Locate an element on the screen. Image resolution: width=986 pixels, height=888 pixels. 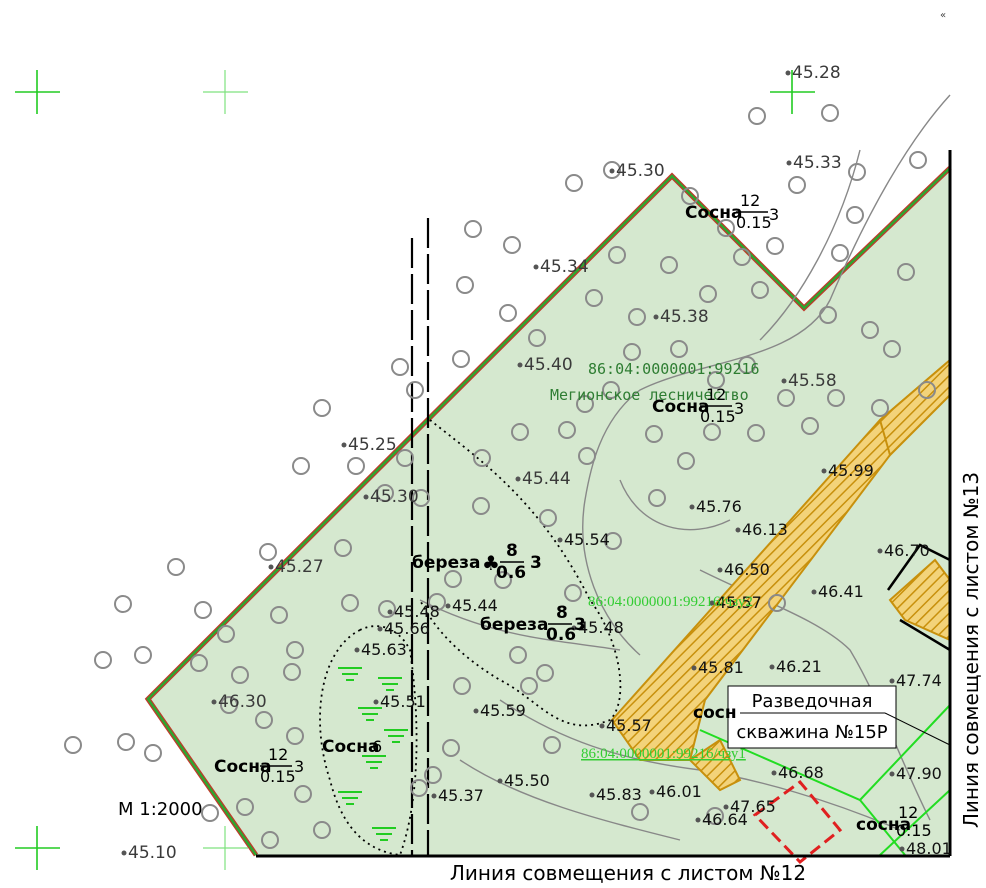
elevation-label: 45.30 is located at coordinates (394, 497).